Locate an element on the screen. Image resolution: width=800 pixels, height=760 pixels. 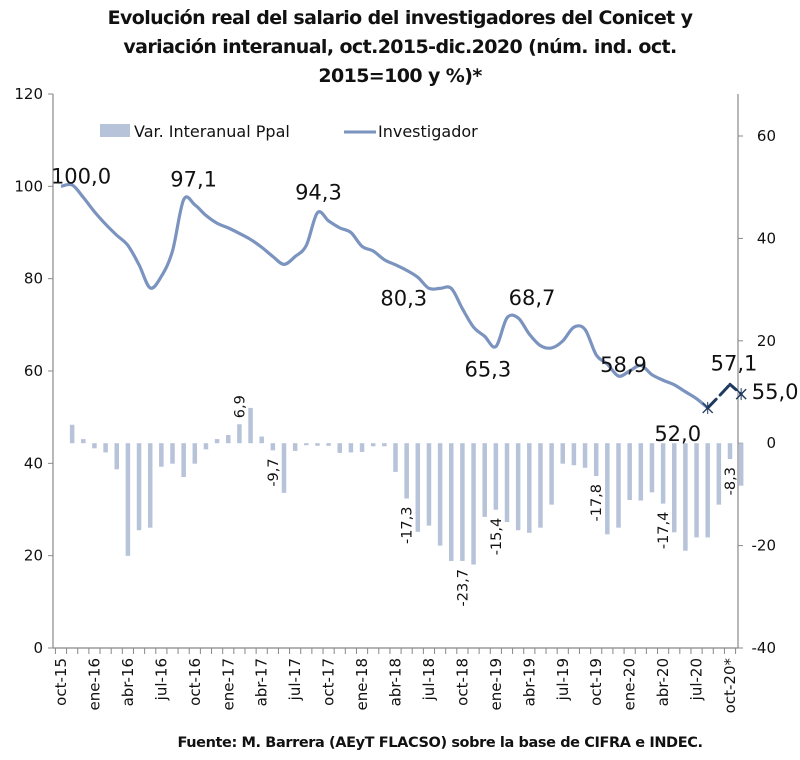
bar-data-label: -23,7 is located at coordinates (463, 588).